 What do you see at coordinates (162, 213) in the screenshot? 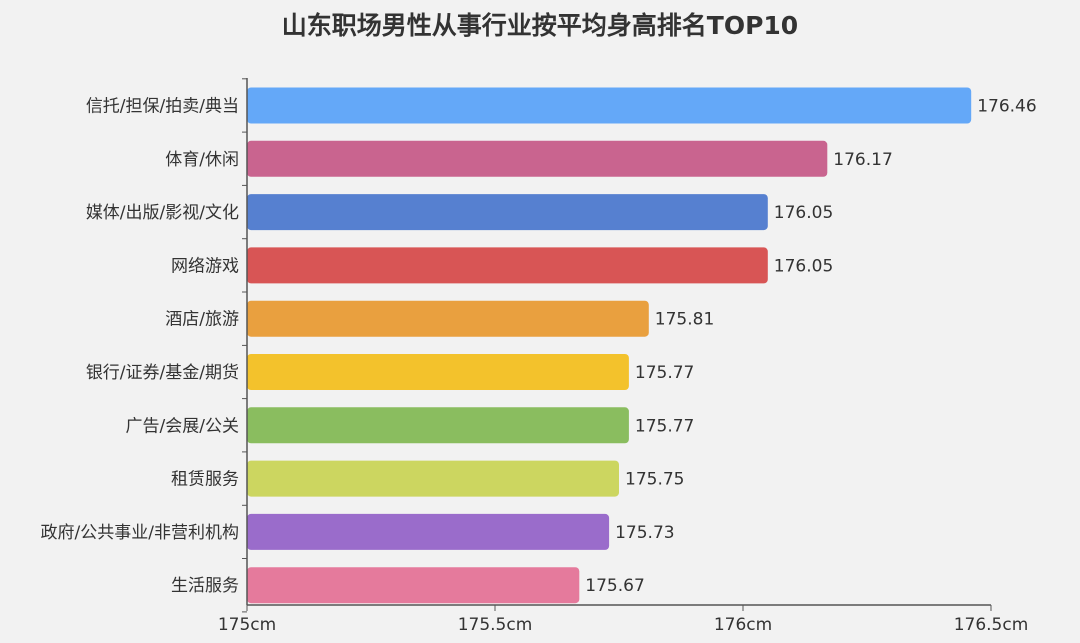
I see `category-label: 媒体/出版/影视/文化` at bounding box center [162, 213].